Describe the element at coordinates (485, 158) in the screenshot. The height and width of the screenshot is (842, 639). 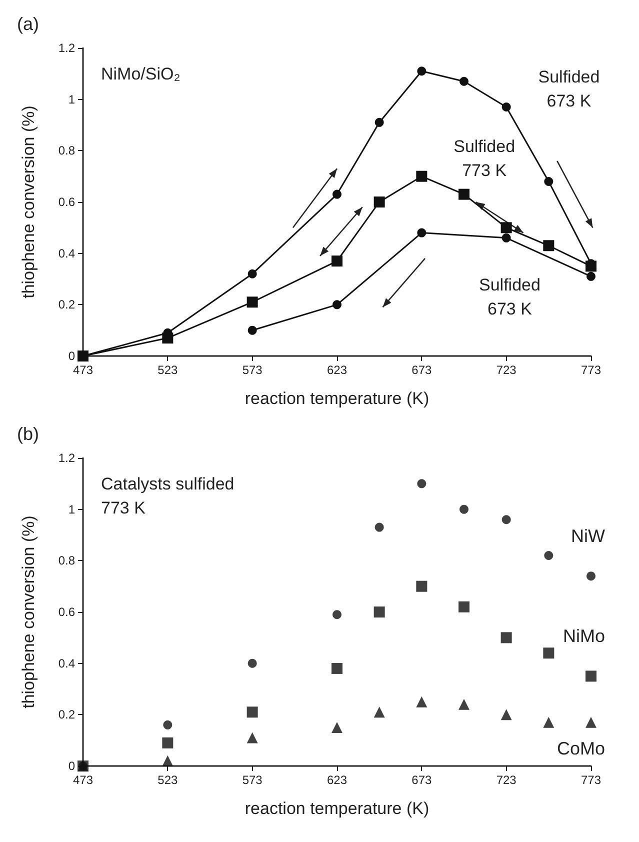
I see `annotation: Sulfided 773 K` at that location.